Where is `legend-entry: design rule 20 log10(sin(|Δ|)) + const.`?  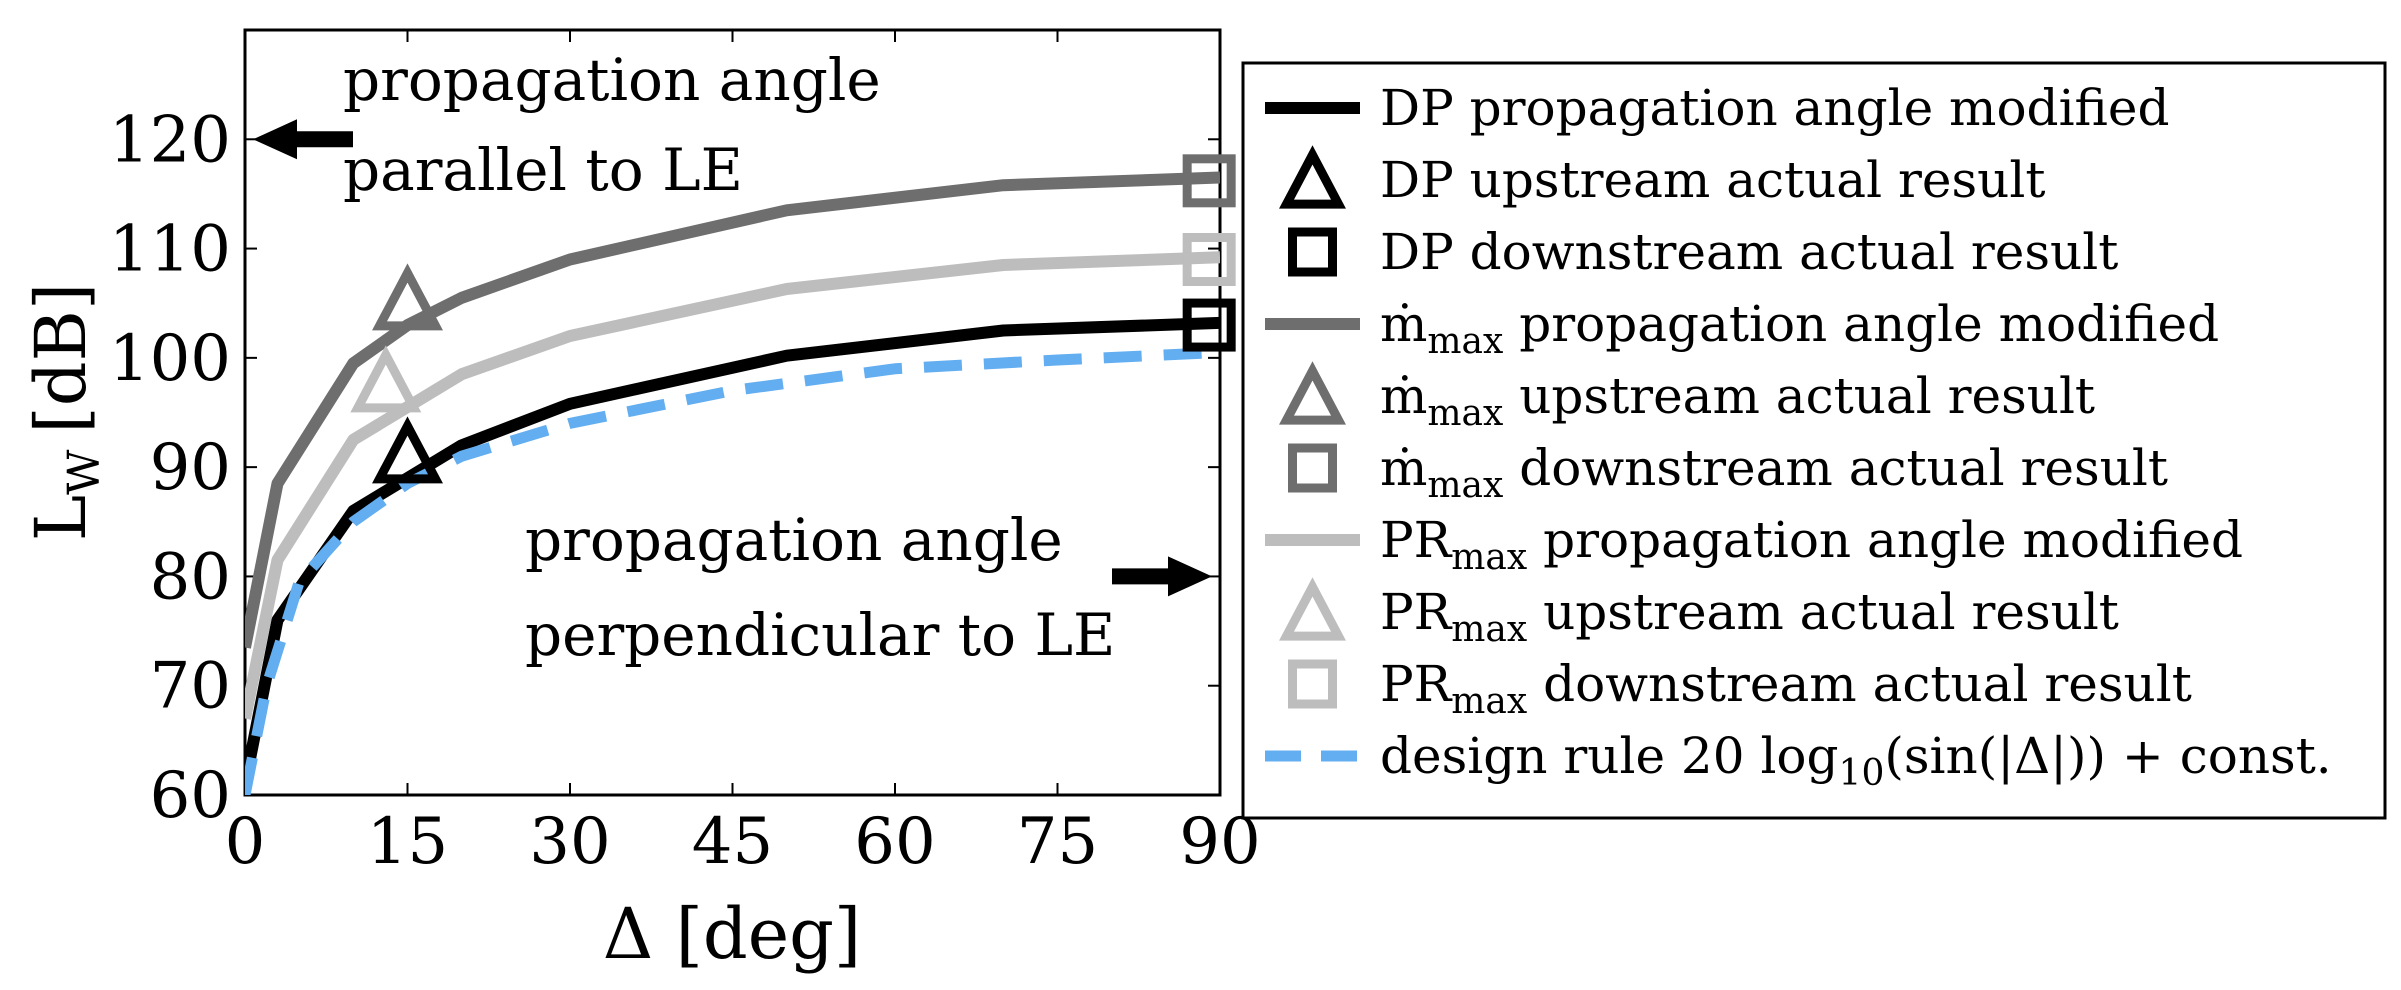
legend-entry: design rule 20 log10(sin(|Δ|)) + const. is located at coordinates (1798, 760).